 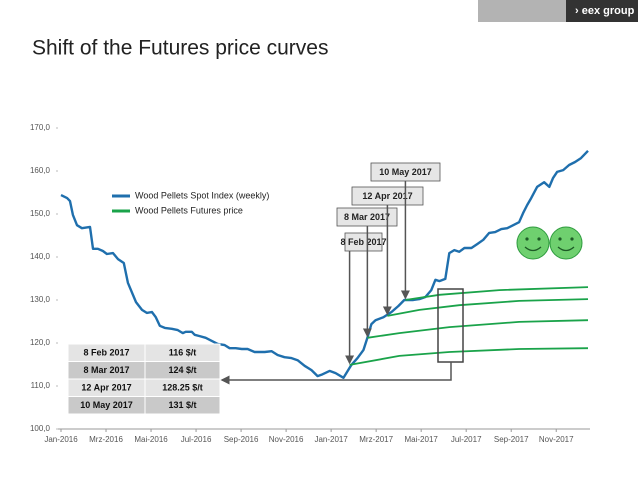 What do you see at coordinates (182, 370) in the screenshot?
I see `table-text: 124 $/t` at bounding box center [182, 370].